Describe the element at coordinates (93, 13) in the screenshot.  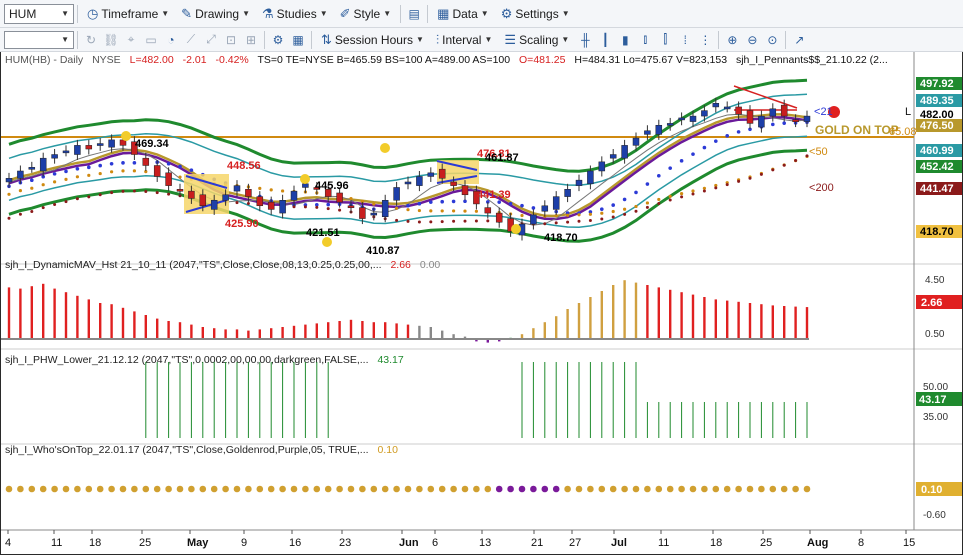
I see `clock-icon: ◷` at that location.